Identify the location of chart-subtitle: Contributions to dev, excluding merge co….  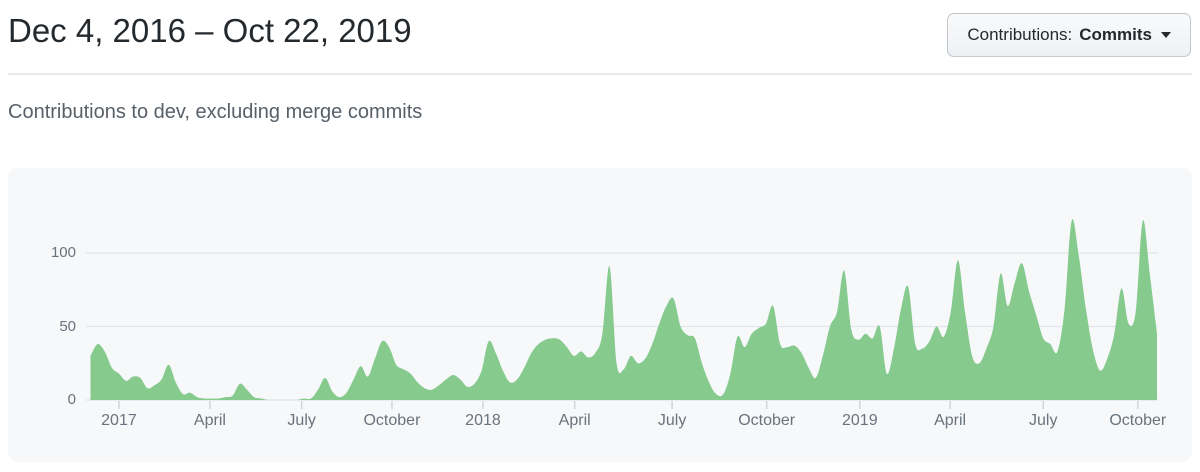
(215, 112).